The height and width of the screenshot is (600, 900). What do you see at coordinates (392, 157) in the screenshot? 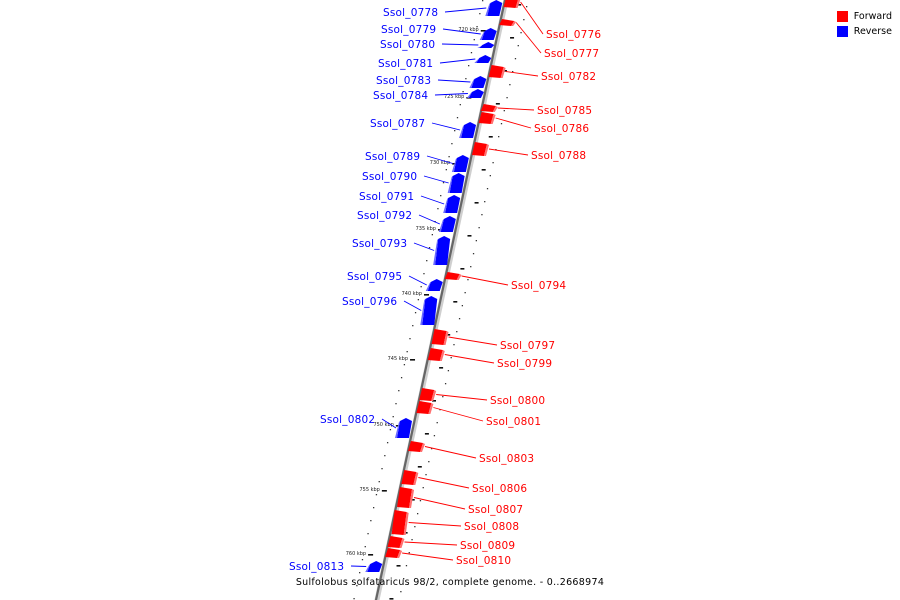
I see `gene-label: Ssol_0789` at bounding box center [392, 157].